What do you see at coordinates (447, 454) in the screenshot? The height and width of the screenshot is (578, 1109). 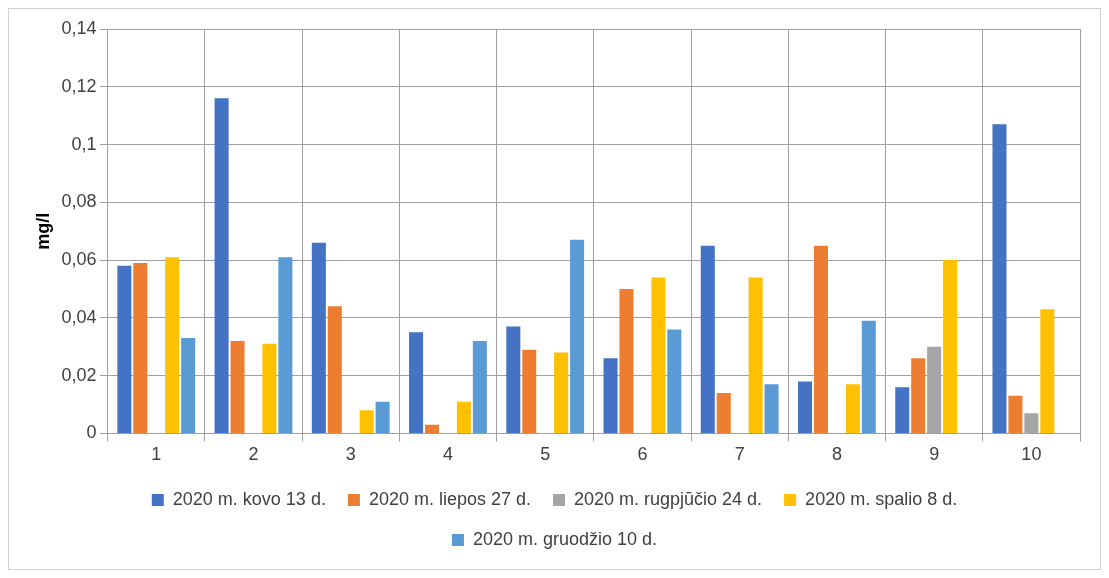 I see `x-tick-label: 4` at bounding box center [447, 454].